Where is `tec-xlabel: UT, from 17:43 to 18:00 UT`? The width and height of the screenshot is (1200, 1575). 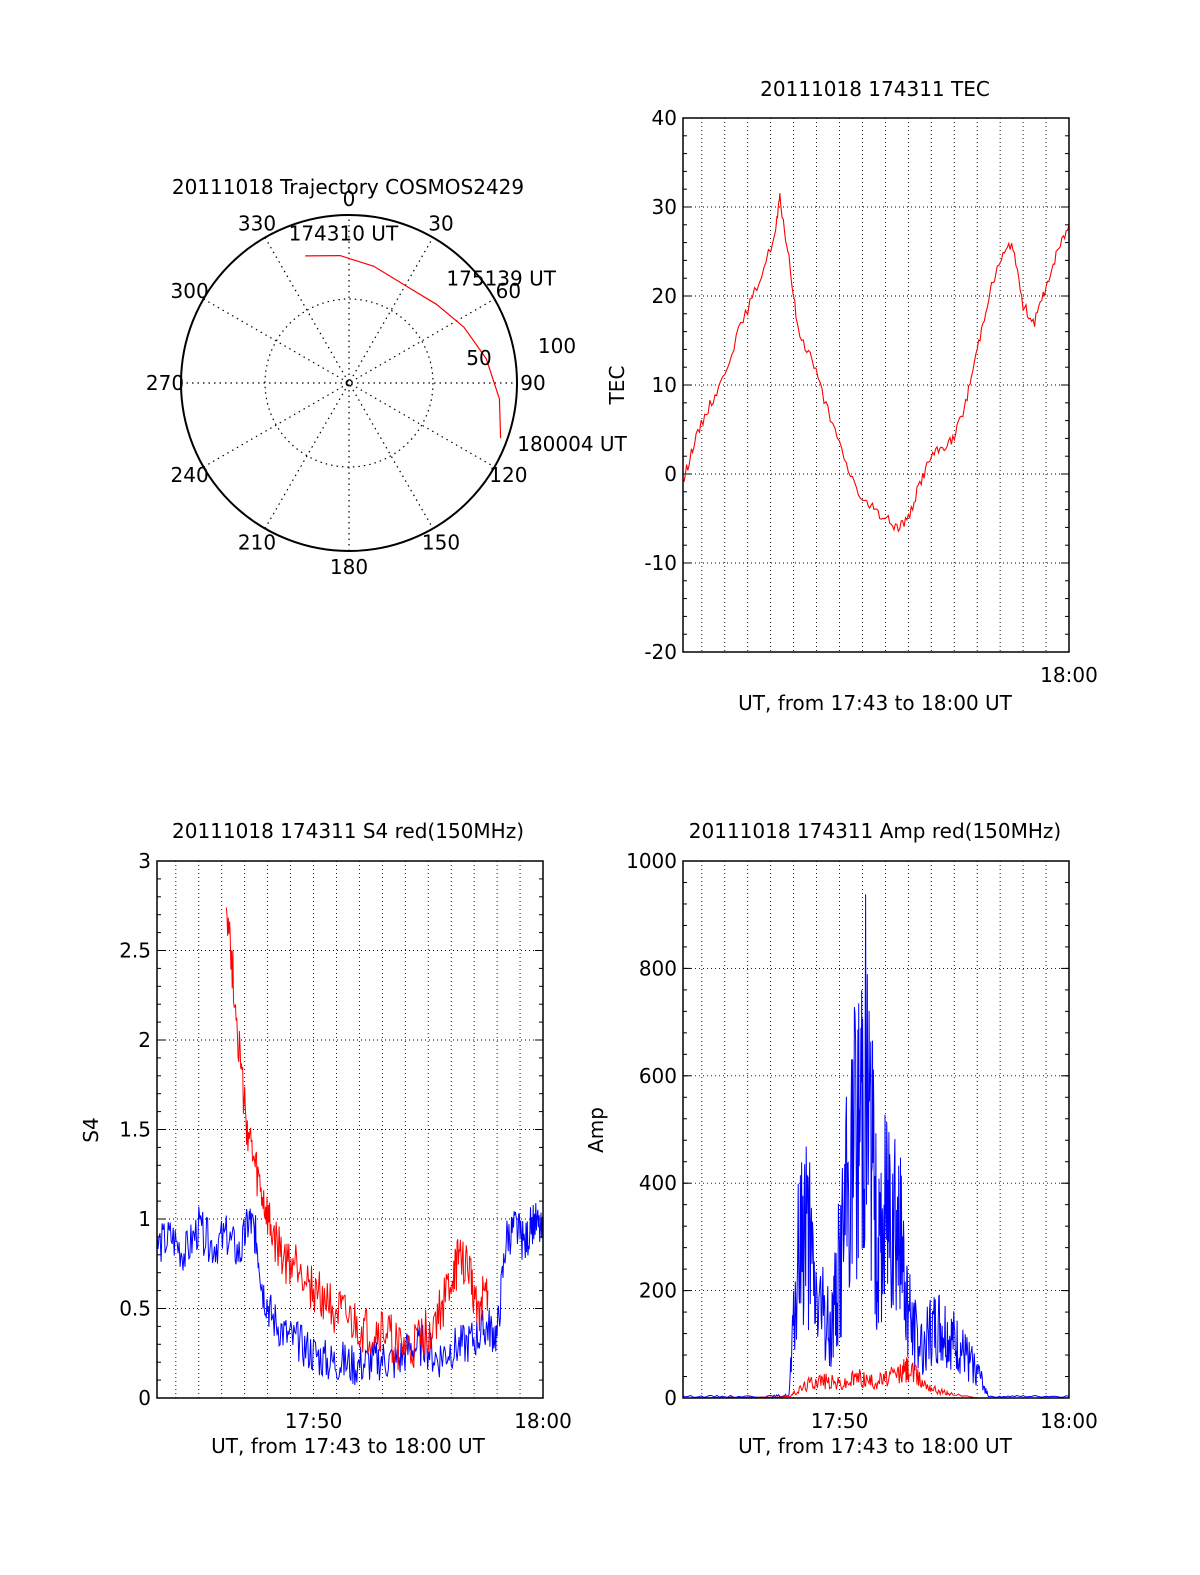
tec-xlabel: UT, from 17:43 to 18:00 UT is located at coordinates (875, 703).